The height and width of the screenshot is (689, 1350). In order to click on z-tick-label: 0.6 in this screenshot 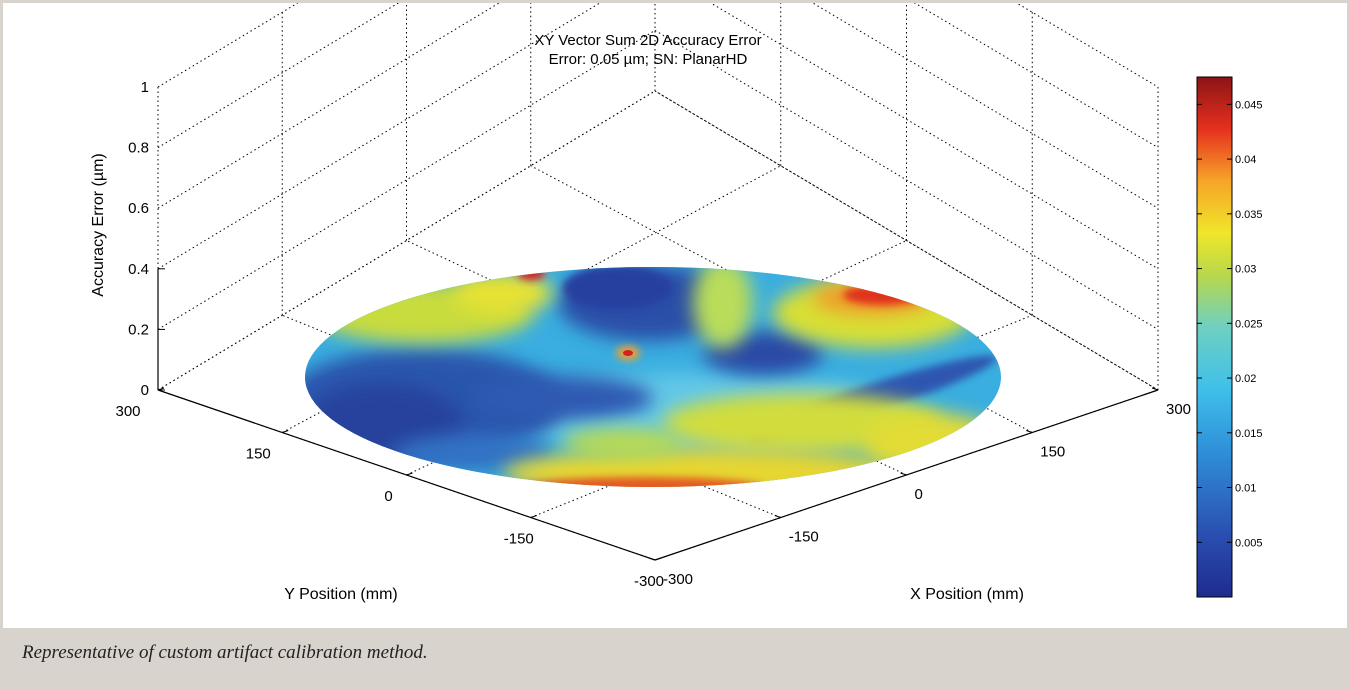, I will do `click(138, 208)`.